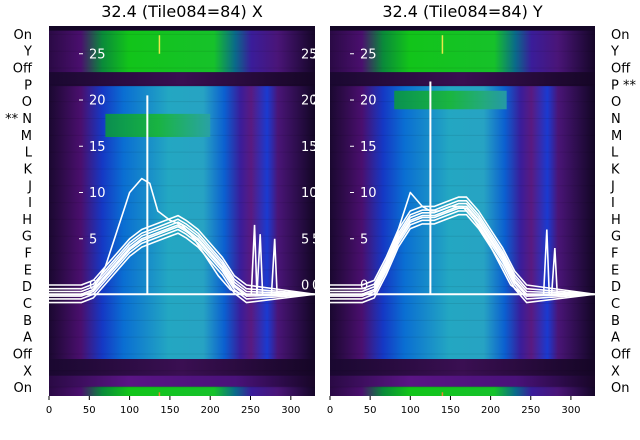 The width and height of the screenshot is (640, 440). Describe the element at coordinates (26, 136) in the screenshot. I see `row-label: M` at that location.